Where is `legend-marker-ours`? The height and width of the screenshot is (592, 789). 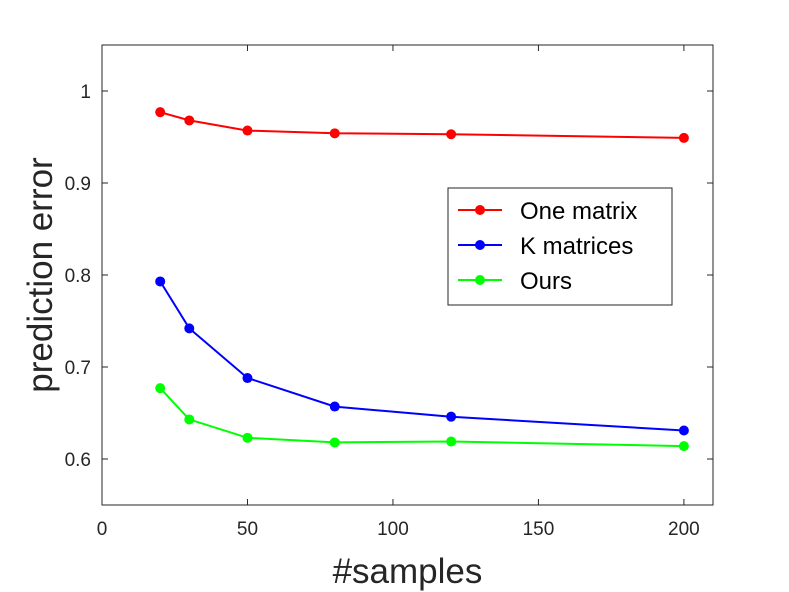
legend-marker-ours is located at coordinates (480, 280).